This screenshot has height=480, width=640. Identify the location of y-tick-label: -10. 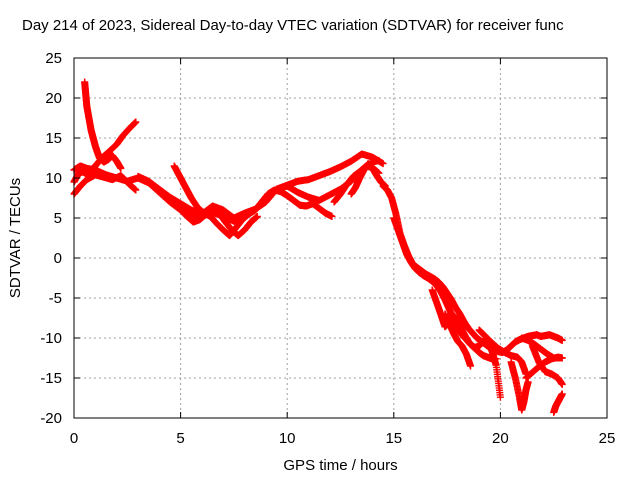
(51, 338).